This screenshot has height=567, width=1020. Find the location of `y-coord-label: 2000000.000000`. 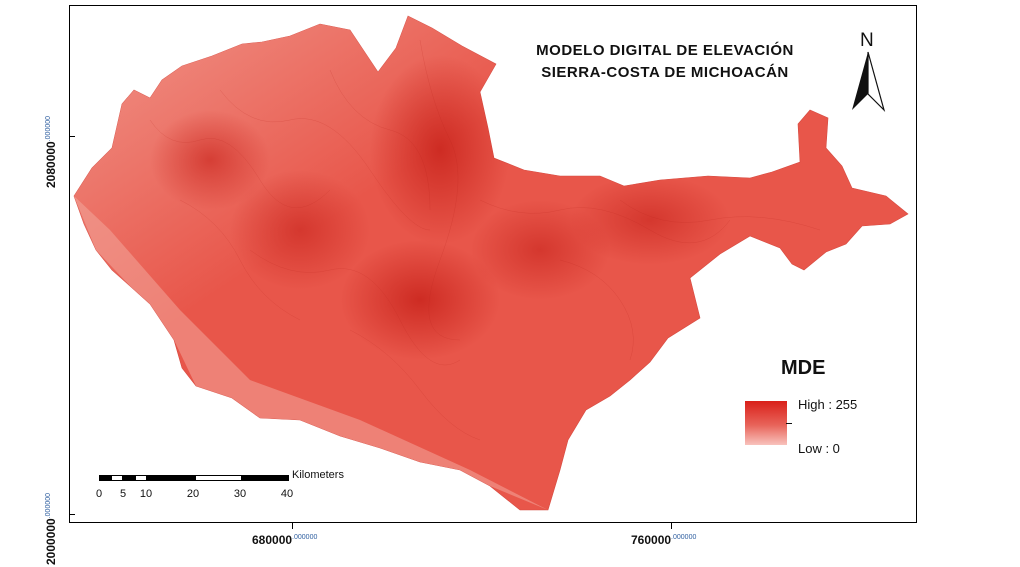

y-coord-label: 2000000.000000 is located at coordinates (51, 529).